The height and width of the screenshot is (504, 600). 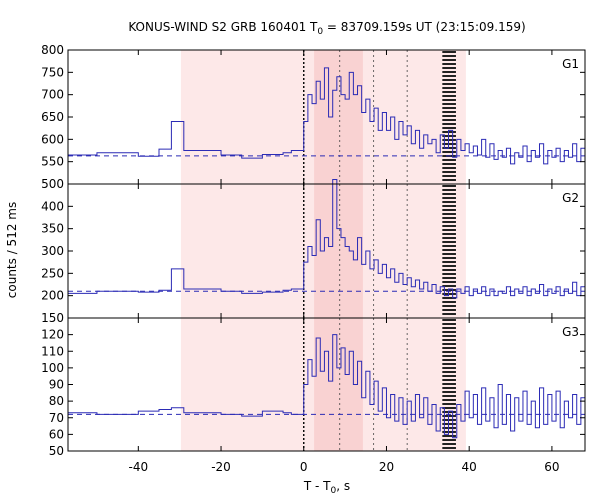 I want to click on y-tick-label: 50, so click(x=56, y=451).